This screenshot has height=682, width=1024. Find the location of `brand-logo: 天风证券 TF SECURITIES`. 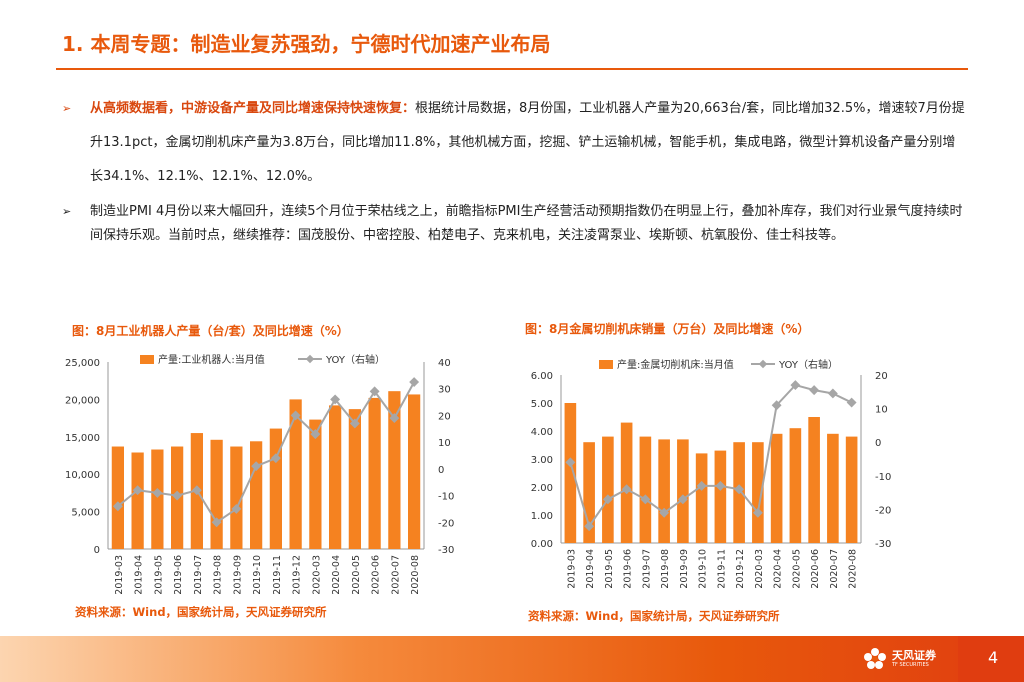

brand-logo: 天风证券 TF SECURITIES is located at coordinates (899, 659).